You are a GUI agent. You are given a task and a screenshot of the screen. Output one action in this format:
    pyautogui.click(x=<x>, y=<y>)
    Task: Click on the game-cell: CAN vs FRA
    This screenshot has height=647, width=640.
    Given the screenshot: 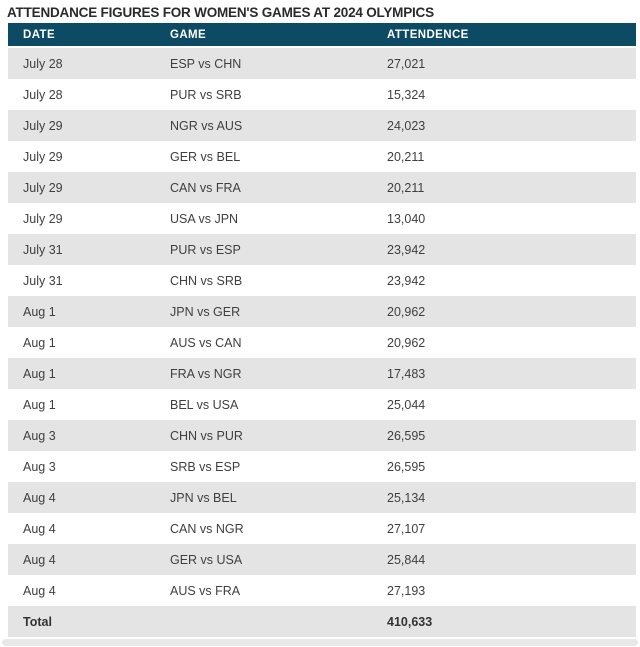 What is the action you would take?
    pyautogui.click(x=205, y=187)
    